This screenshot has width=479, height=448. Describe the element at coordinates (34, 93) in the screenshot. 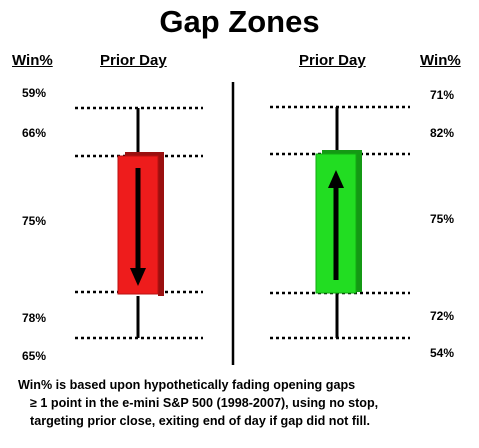

I see `left-win-pct-1: 59%` at that location.